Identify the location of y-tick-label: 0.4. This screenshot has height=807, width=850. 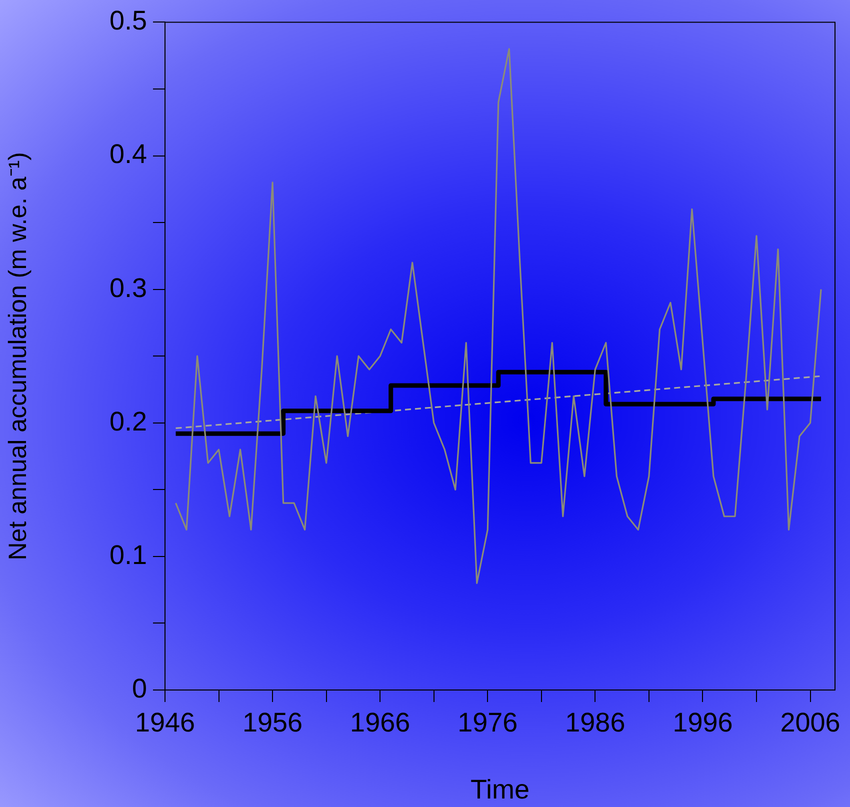
(128, 154).